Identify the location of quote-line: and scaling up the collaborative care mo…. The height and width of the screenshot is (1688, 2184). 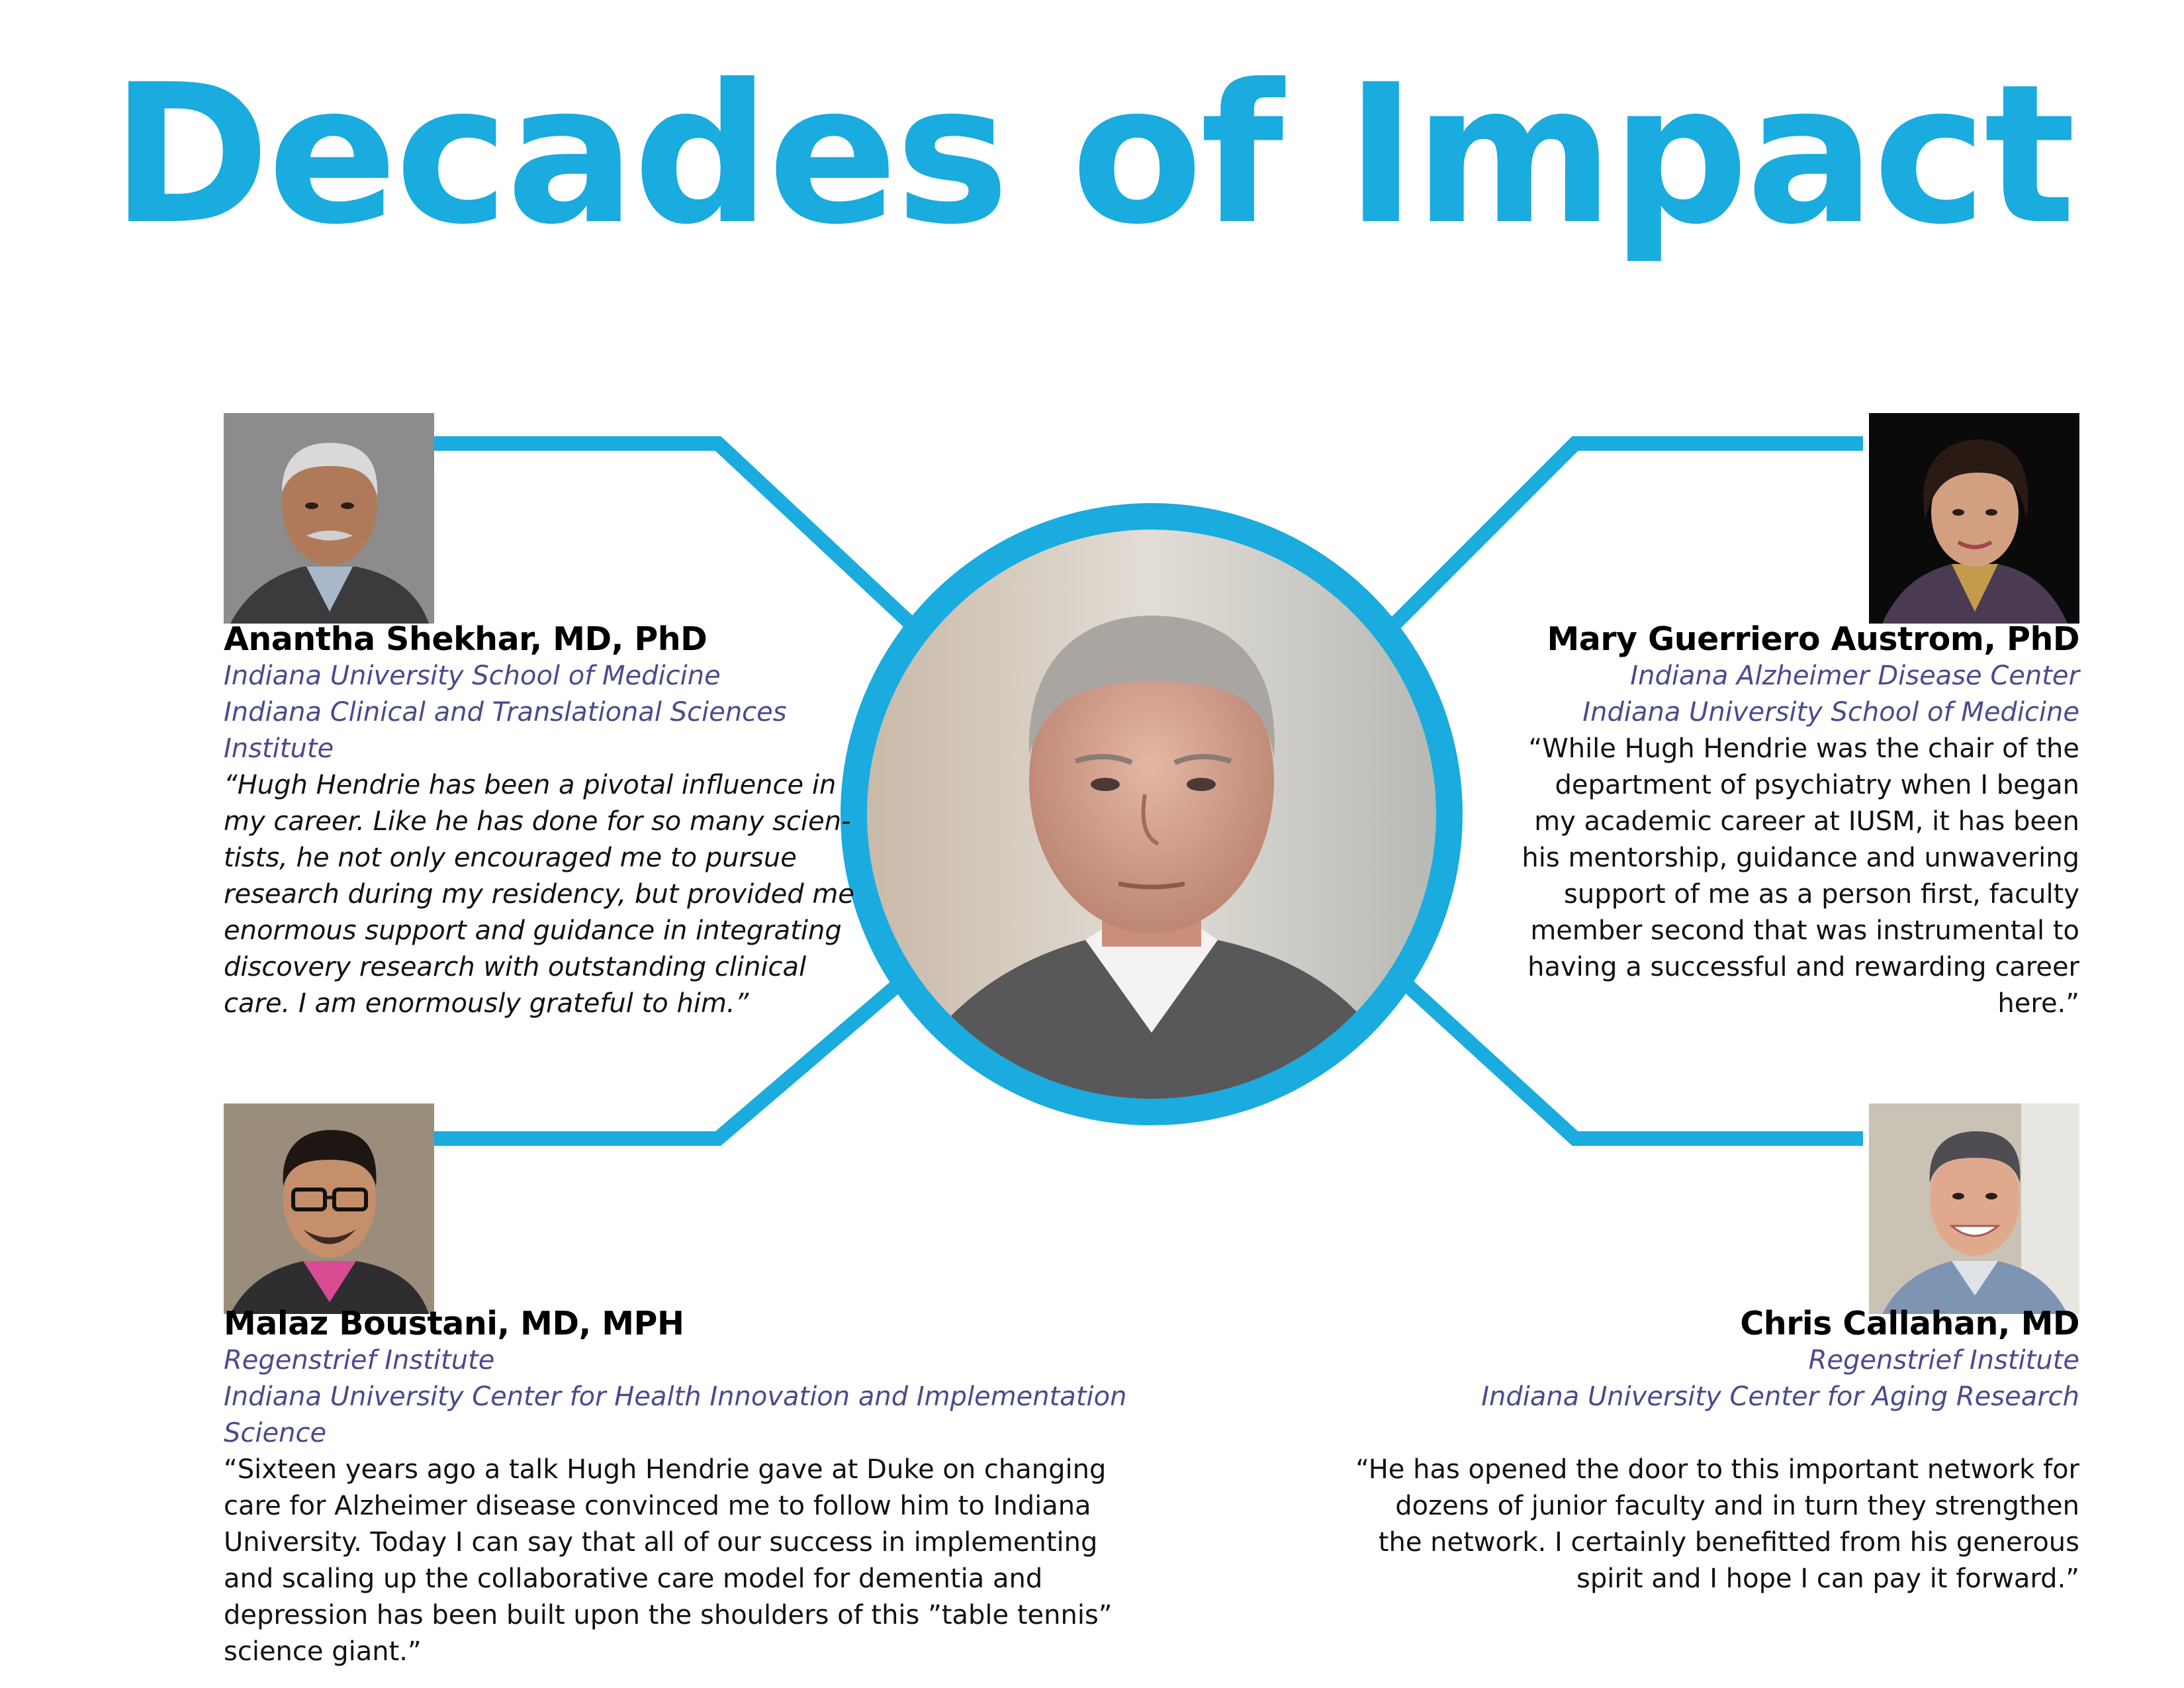
(633, 1579).